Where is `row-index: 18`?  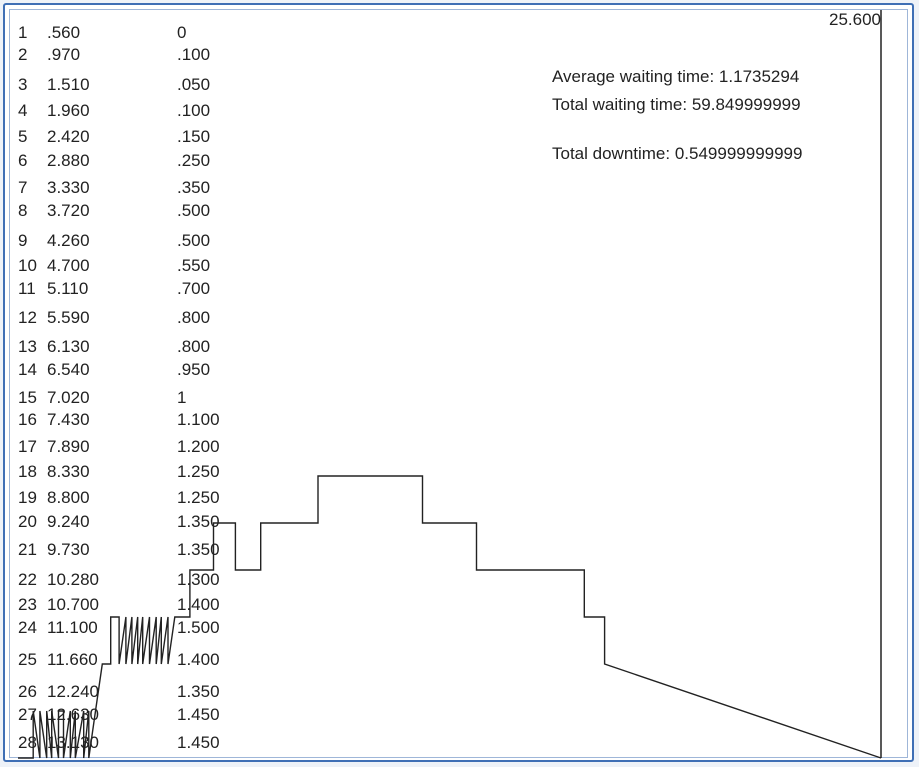
row-index: 18 is located at coordinates (27, 471).